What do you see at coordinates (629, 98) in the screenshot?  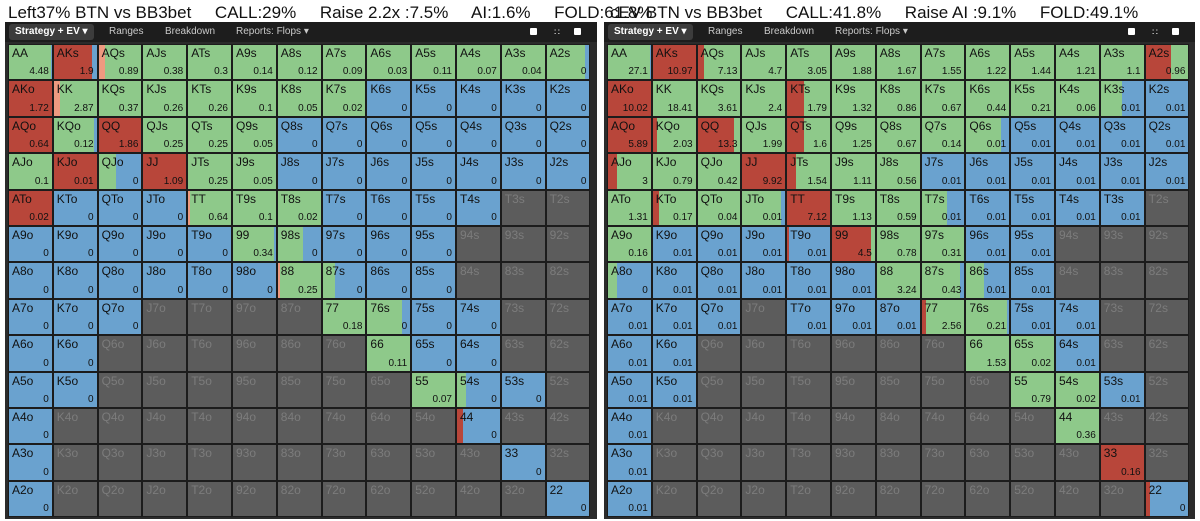 I see `hand-cell: AKo 10.02` at bounding box center [629, 98].